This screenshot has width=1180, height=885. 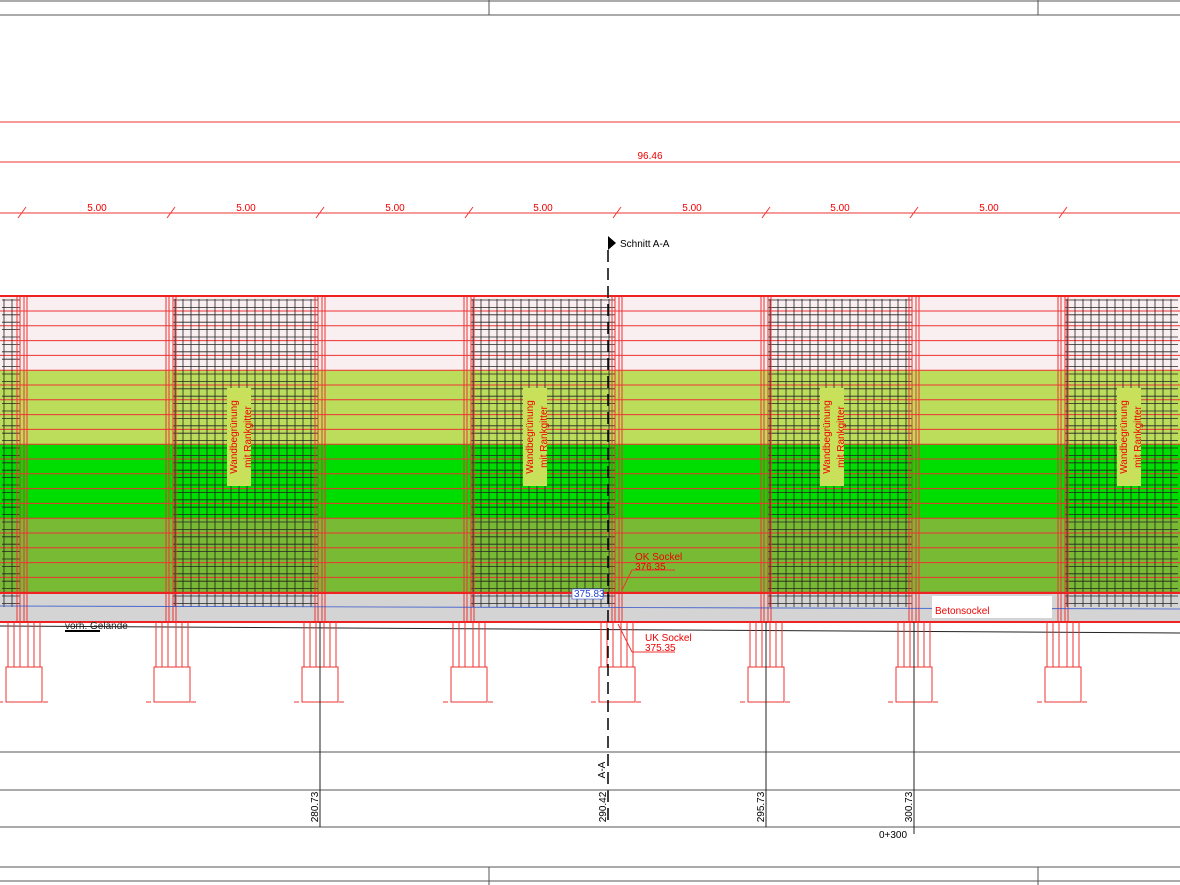 What do you see at coordinates (602, 769) in the screenshot?
I see `section-label: A-A` at bounding box center [602, 769].